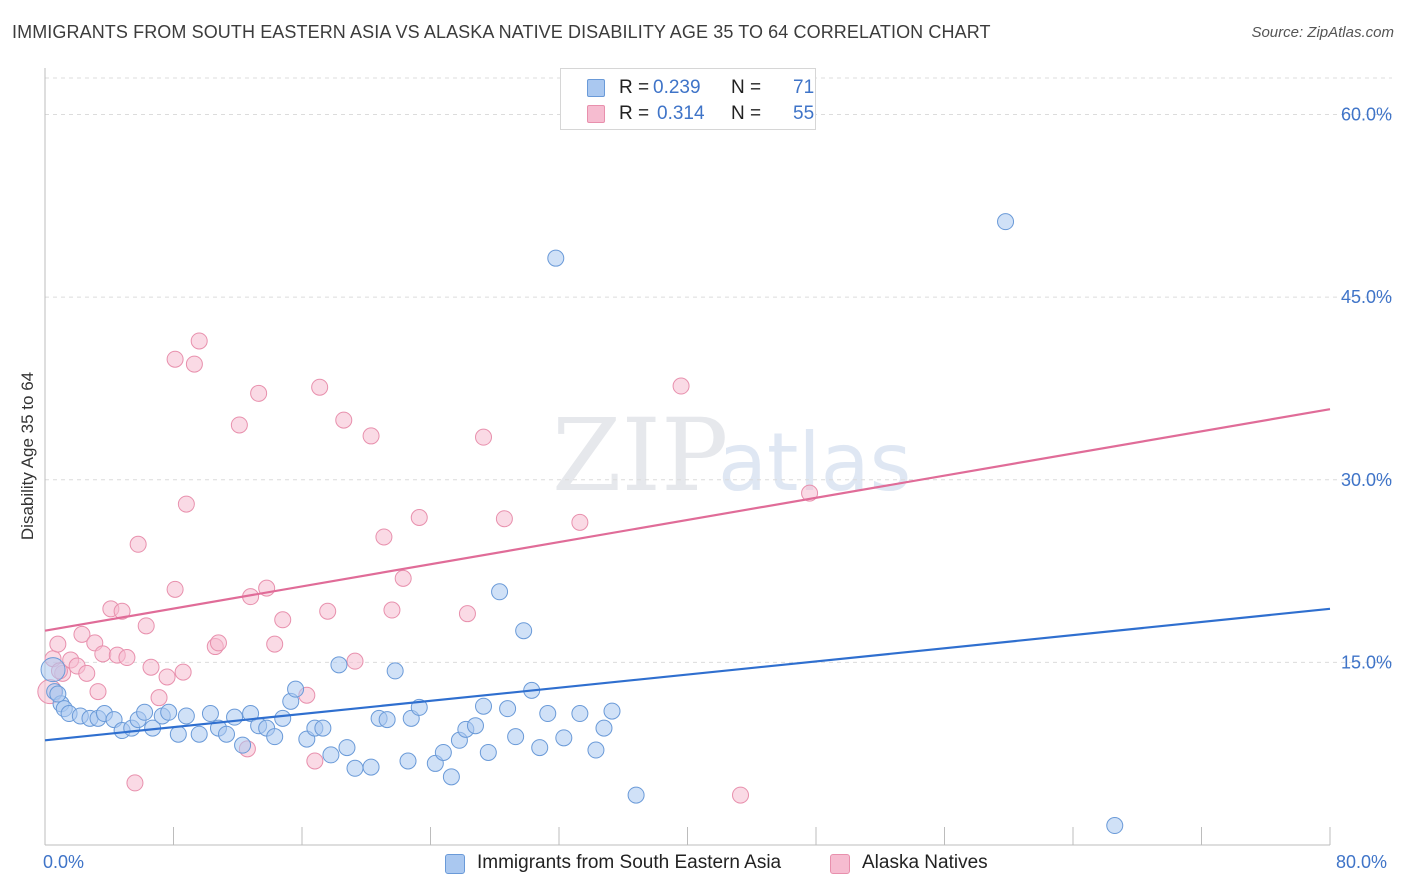 The width and height of the screenshot is (1406, 892). What do you see at coordinates (804, 113) in the screenshot?
I see `legend-n-value: 55` at bounding box center [804, 113].